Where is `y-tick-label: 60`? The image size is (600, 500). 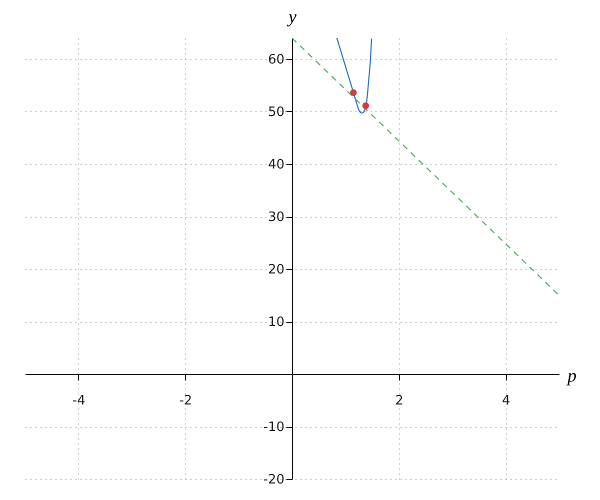 y-tick-label: 60 is located at coordinates (276, 60).